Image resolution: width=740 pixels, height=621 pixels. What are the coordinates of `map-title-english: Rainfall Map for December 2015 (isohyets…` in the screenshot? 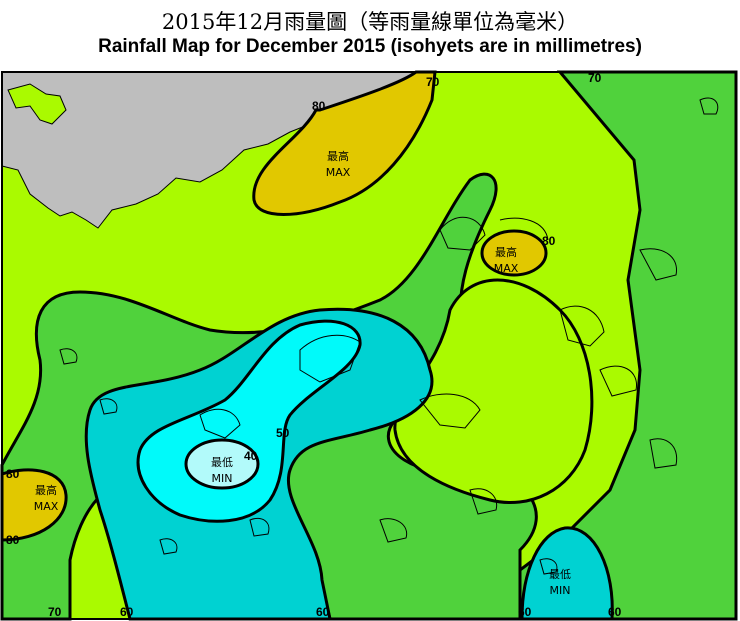 It's located at (370, 46).